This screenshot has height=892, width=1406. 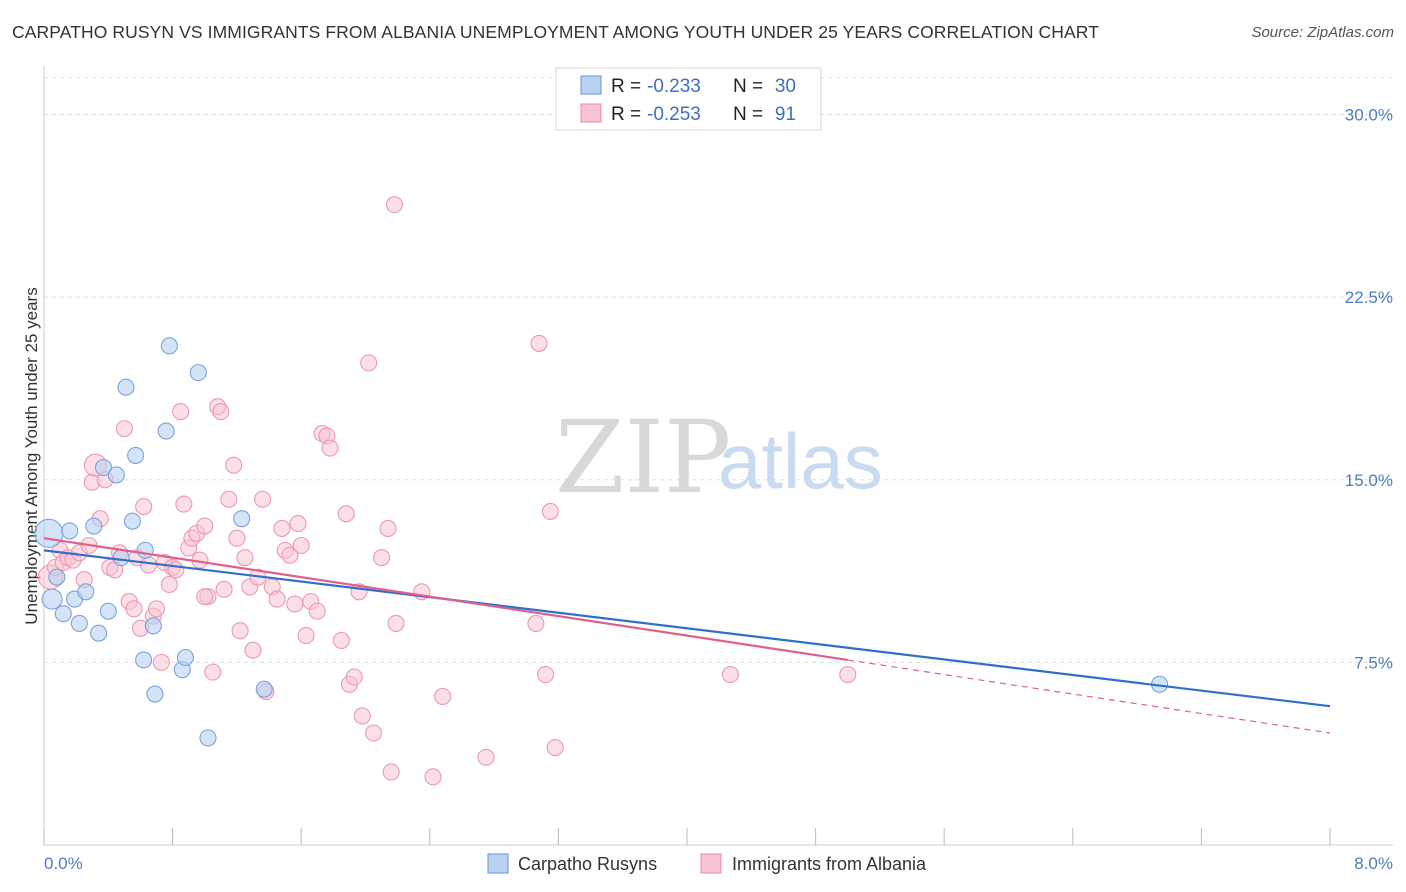 What do you see at coordinates (63, 863) in the screenshot?
I see `x-tick-label-min: 0.0%` at bounding box center [63, 863].